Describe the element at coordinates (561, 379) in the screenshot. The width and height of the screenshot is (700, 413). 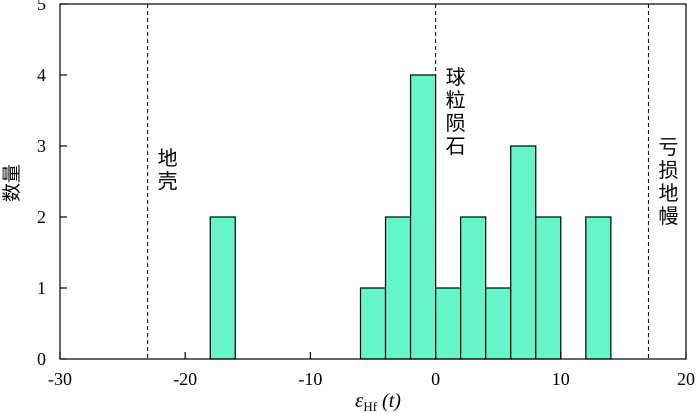
I see `x-tick-label: 10` at that location.